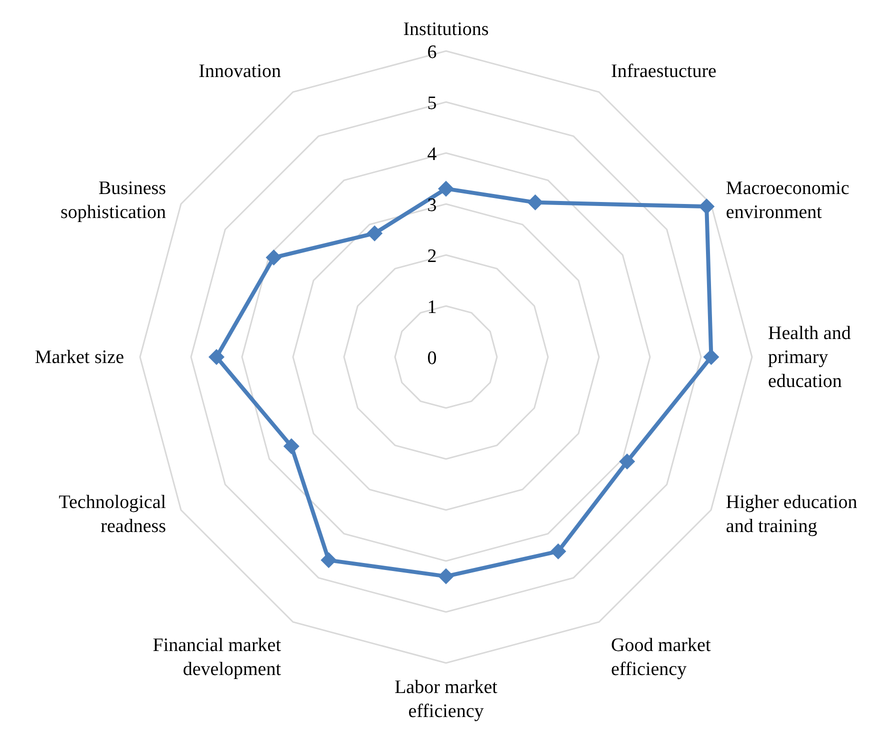  I want to click on y-tick-label: 2, so click(432, 256).